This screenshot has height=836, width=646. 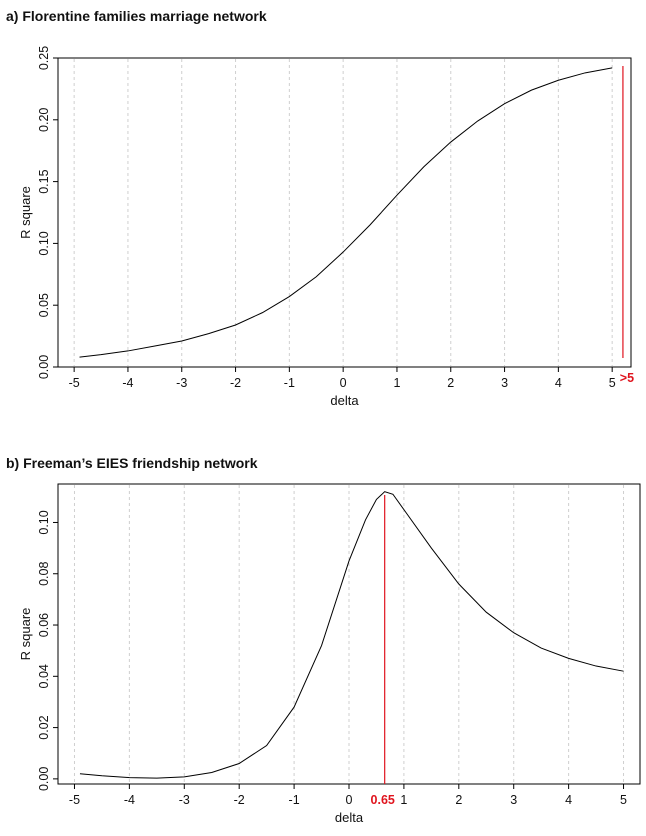 I want to click on chart-b-x-tick-label: 2, so click(x=458, y=800).